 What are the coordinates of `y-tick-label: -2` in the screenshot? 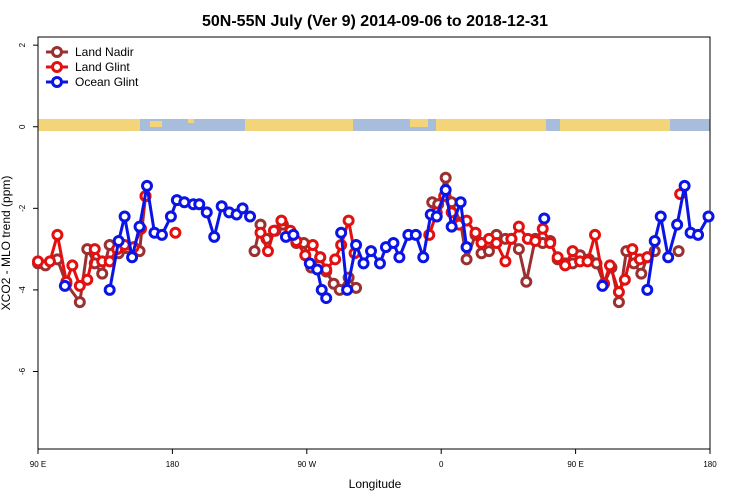 It's located at (22, 208).